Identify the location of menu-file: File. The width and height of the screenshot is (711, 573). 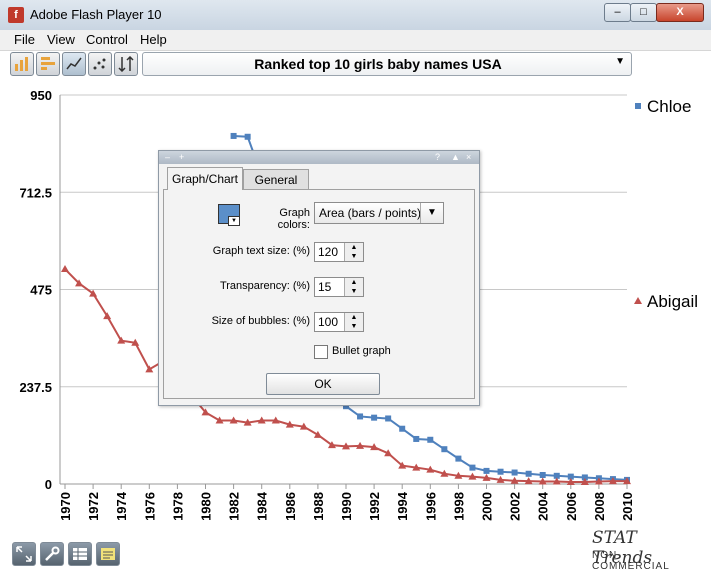
(24, 39).